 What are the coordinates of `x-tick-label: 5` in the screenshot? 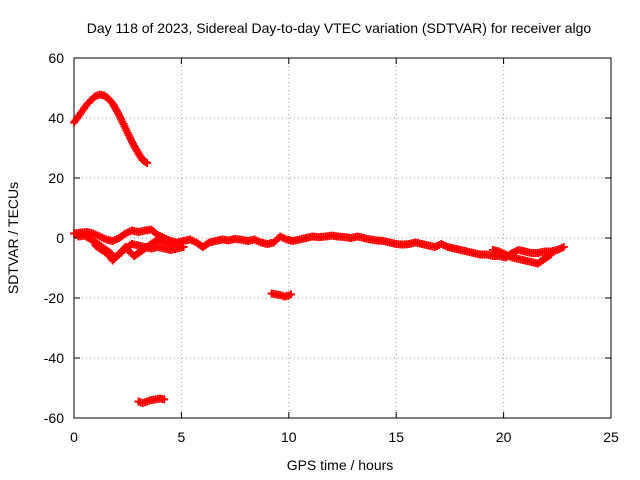 It's located at (182, 437).